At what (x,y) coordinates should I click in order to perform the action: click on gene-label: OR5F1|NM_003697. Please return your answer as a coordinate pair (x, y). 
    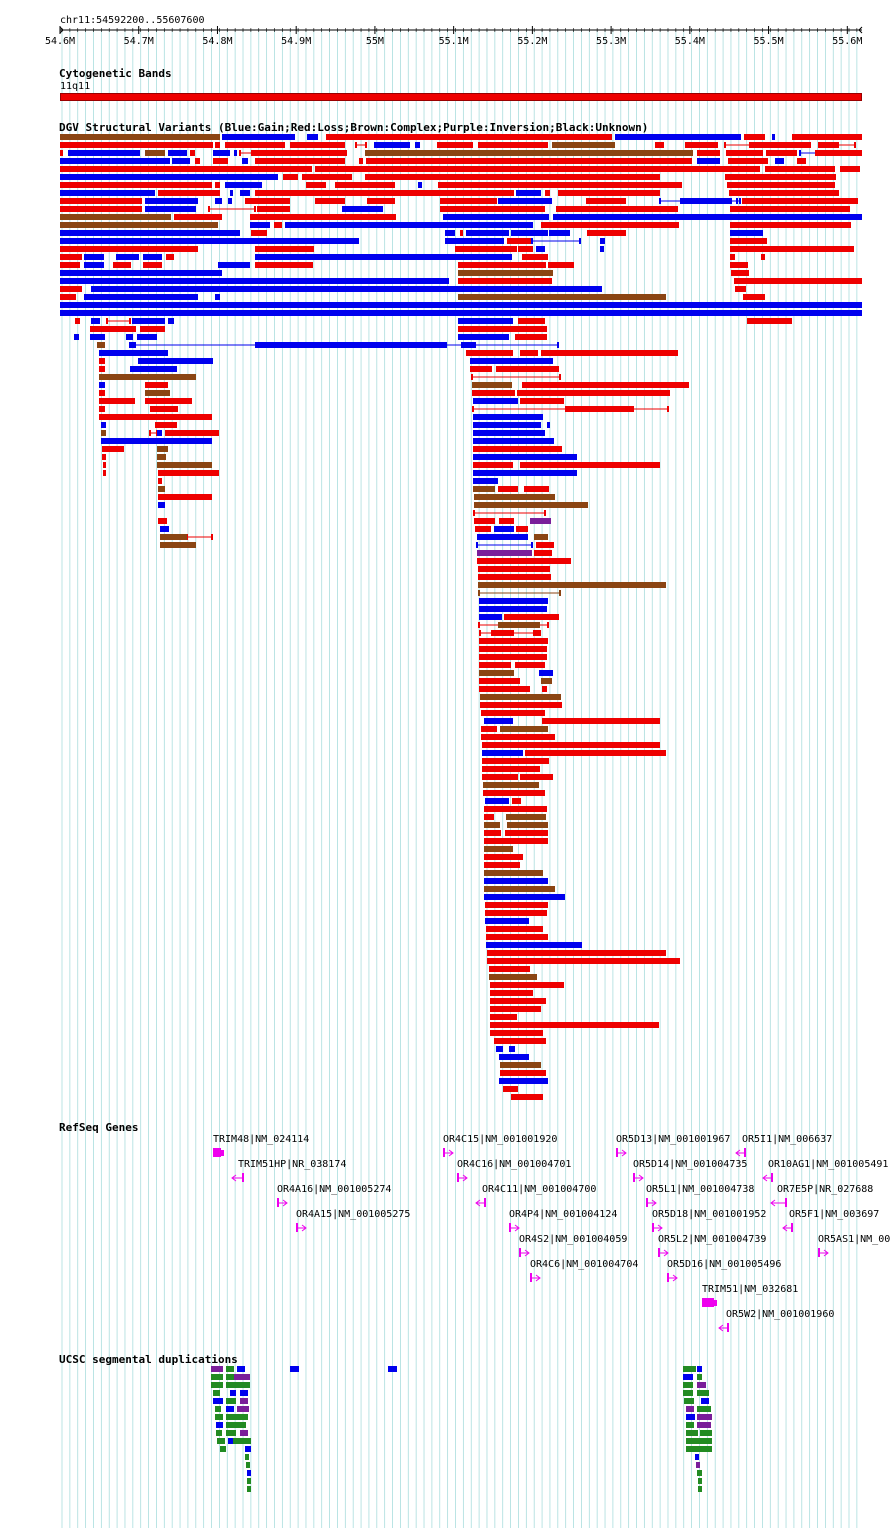
    Looking at the image, I should click on (834, 1214).